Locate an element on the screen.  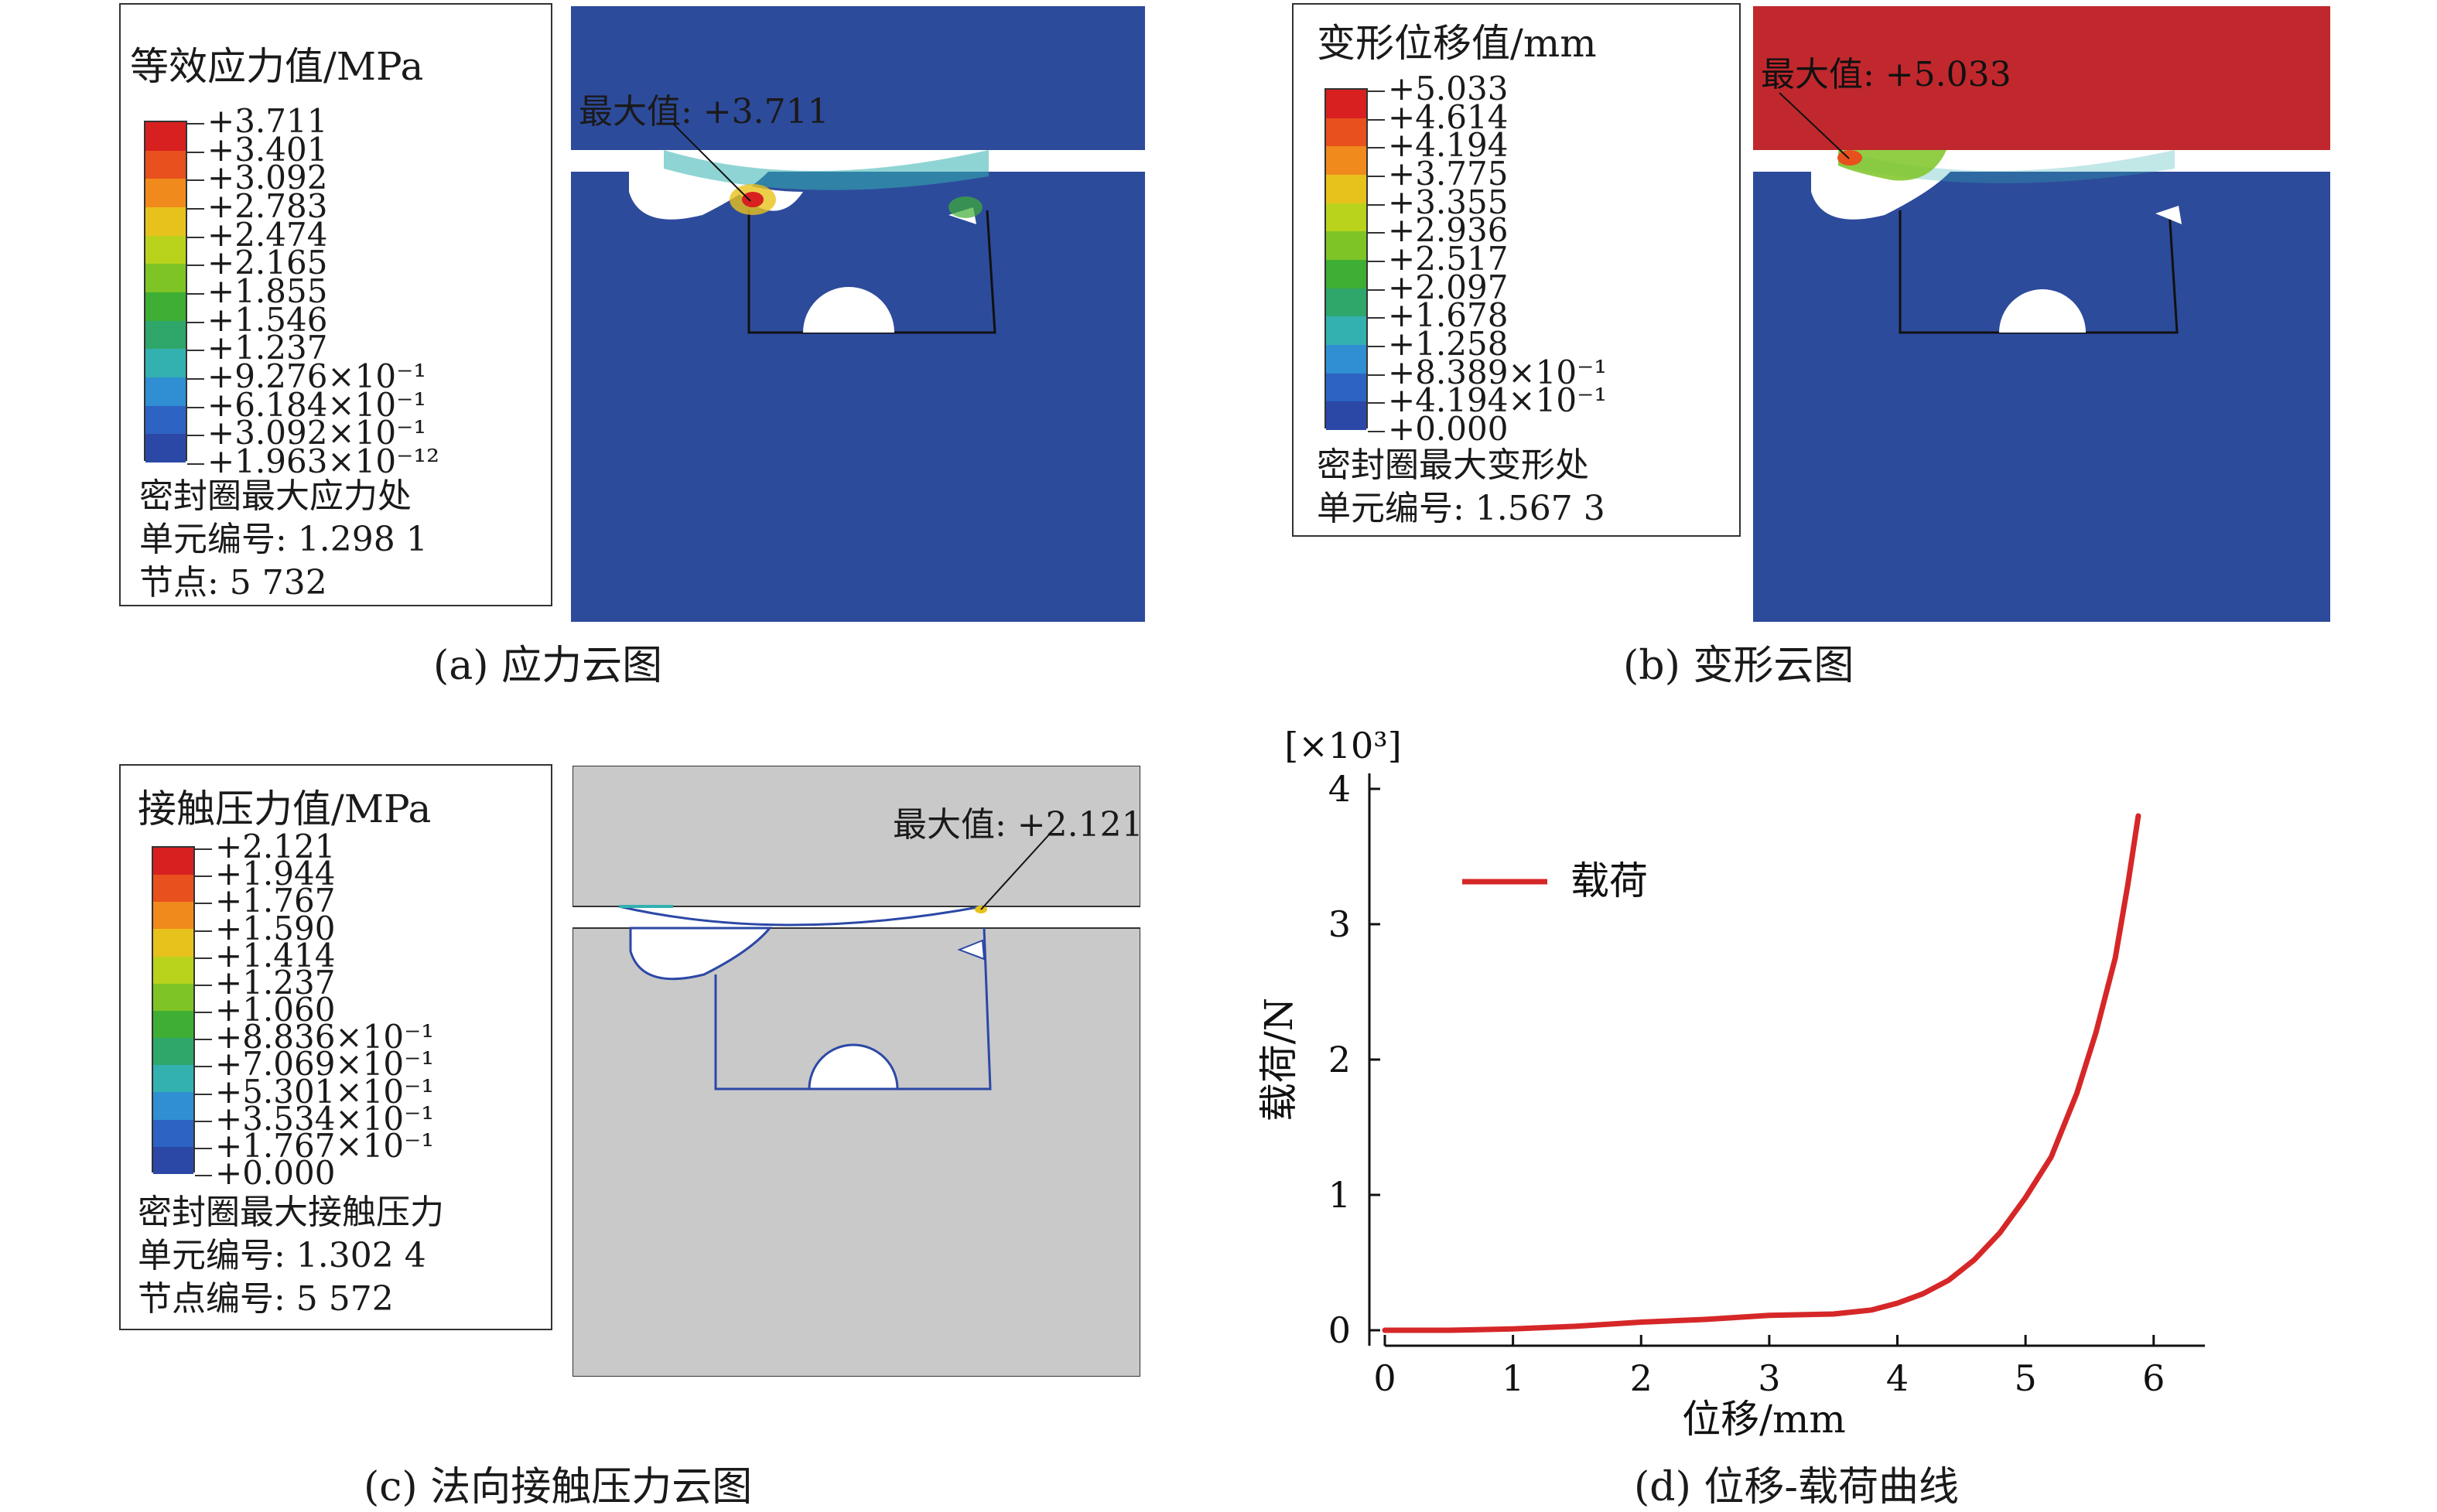
caption-a: (a) 应力云图 is located at coordinates (547, 662).